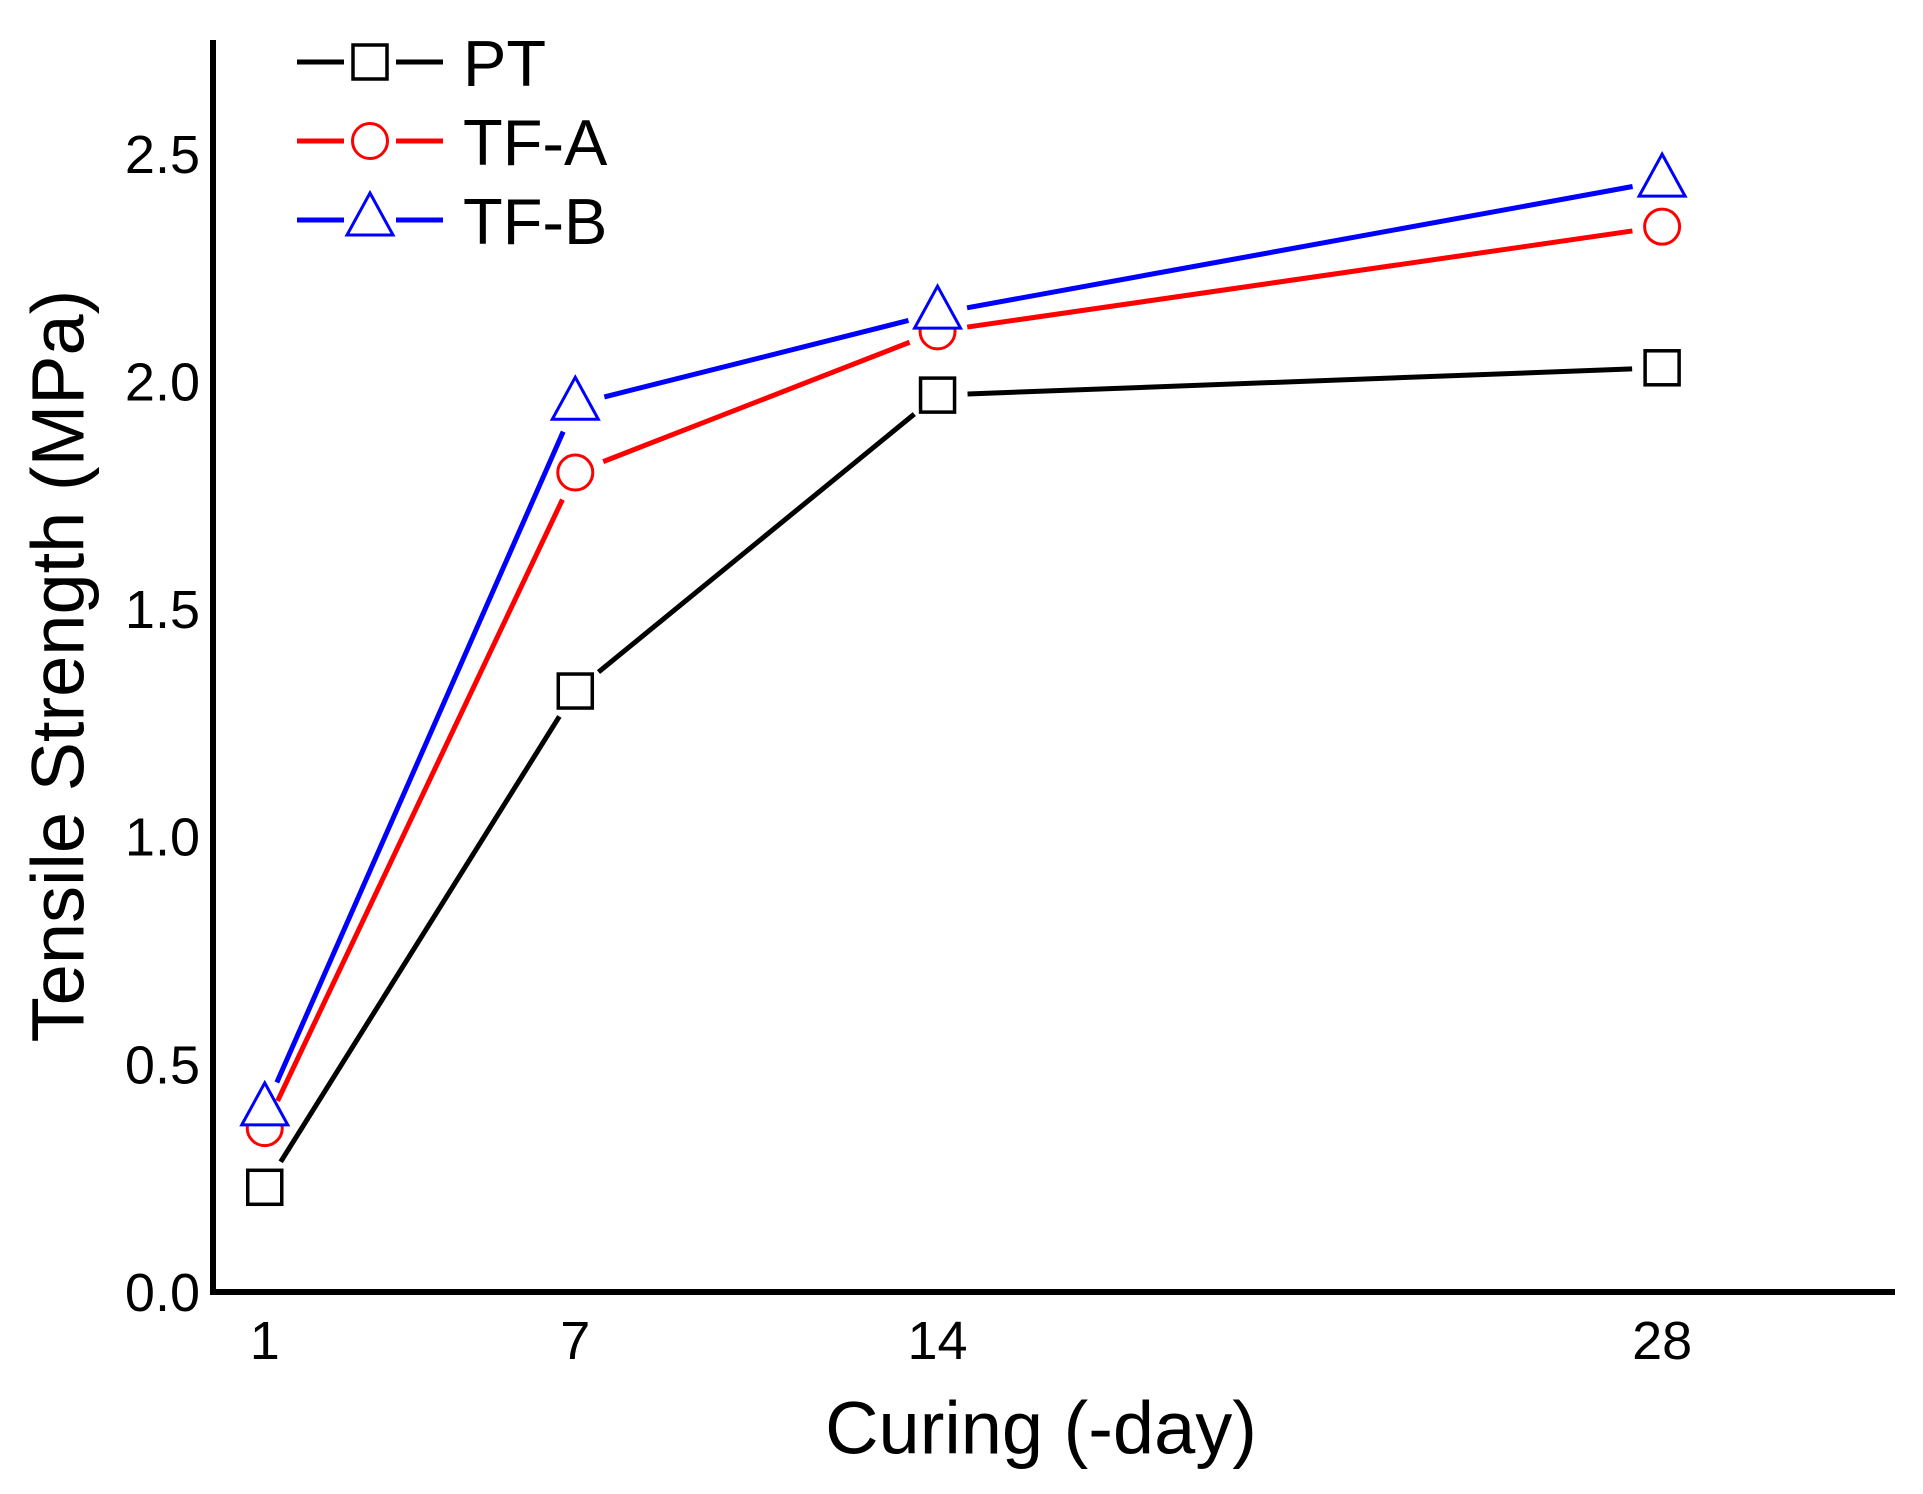 The image size is (1923, 1494). What do you see at coordinates (504, 63) in the screenshot?
I see `legend-label-PT: PT` at bounding box center [504, 63].